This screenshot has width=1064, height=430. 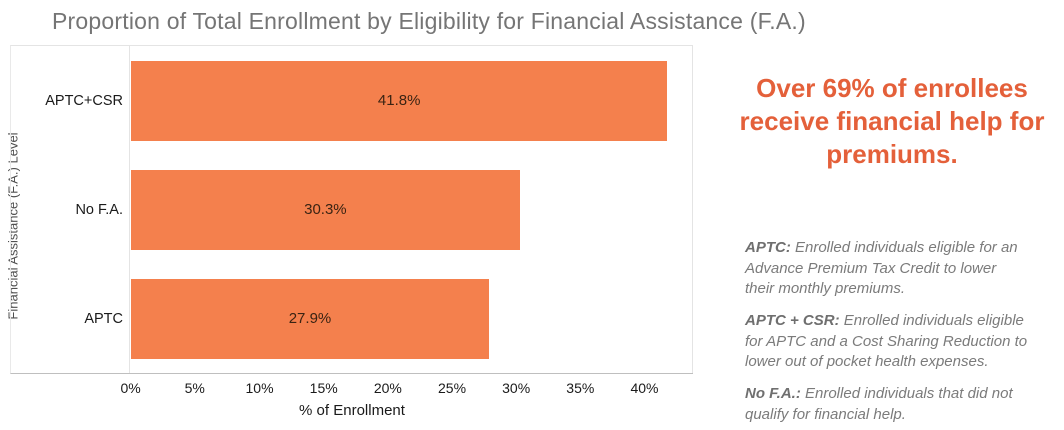 I want to click on bar-aptc-csr: 41.8%, so click(x=399, y=100).